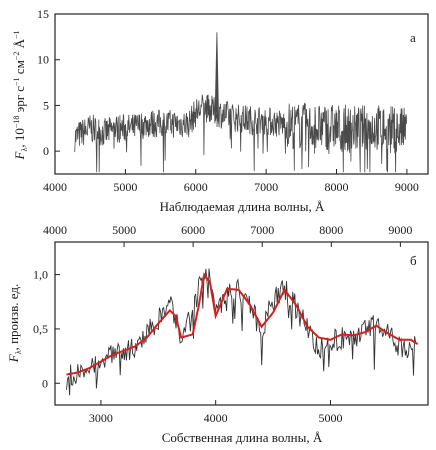  I want to click on panel-b-y-axis-title-symbol: F, so click(13, 358).